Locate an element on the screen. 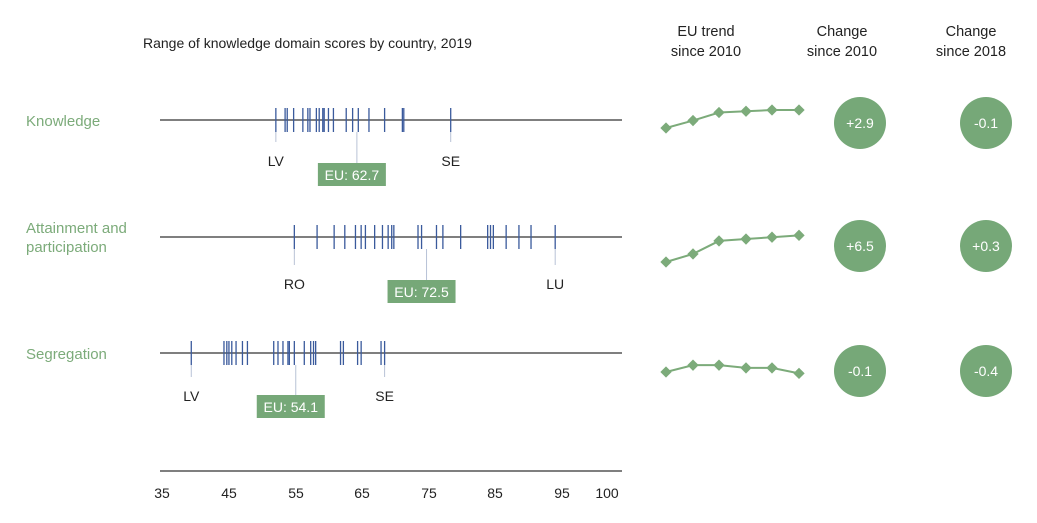 The image size is (1037, 523). change-since-2010-value: -0.1 is located at coordinates (860, 371).